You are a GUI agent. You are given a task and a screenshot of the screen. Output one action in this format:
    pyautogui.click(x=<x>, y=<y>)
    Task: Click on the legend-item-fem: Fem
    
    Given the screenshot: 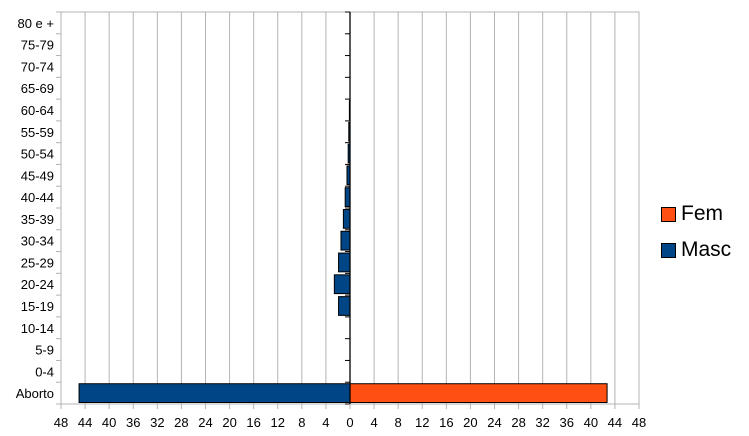 What is the action you would take?
    pyautogui.click(x=696, y=214)
    